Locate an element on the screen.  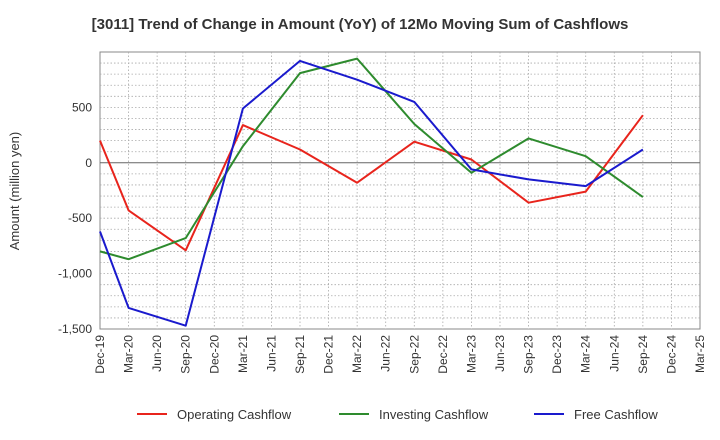
x-tick-label: Dec-19 is located at coordinates (100, 354).